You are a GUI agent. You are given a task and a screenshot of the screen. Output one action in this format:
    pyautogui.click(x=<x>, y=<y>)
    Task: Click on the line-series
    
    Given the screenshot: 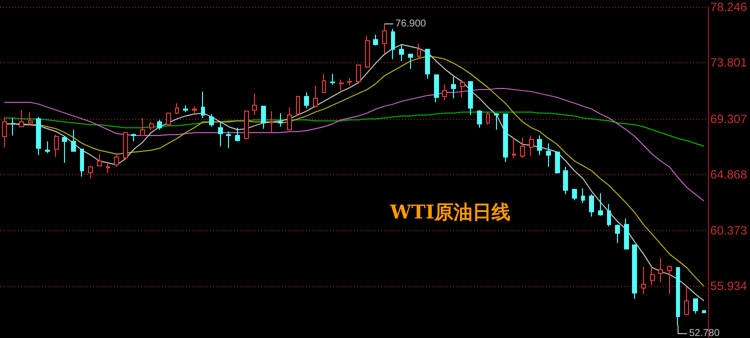 What is the action you would take?
    pyautogui.click(x=354, y=129)
    